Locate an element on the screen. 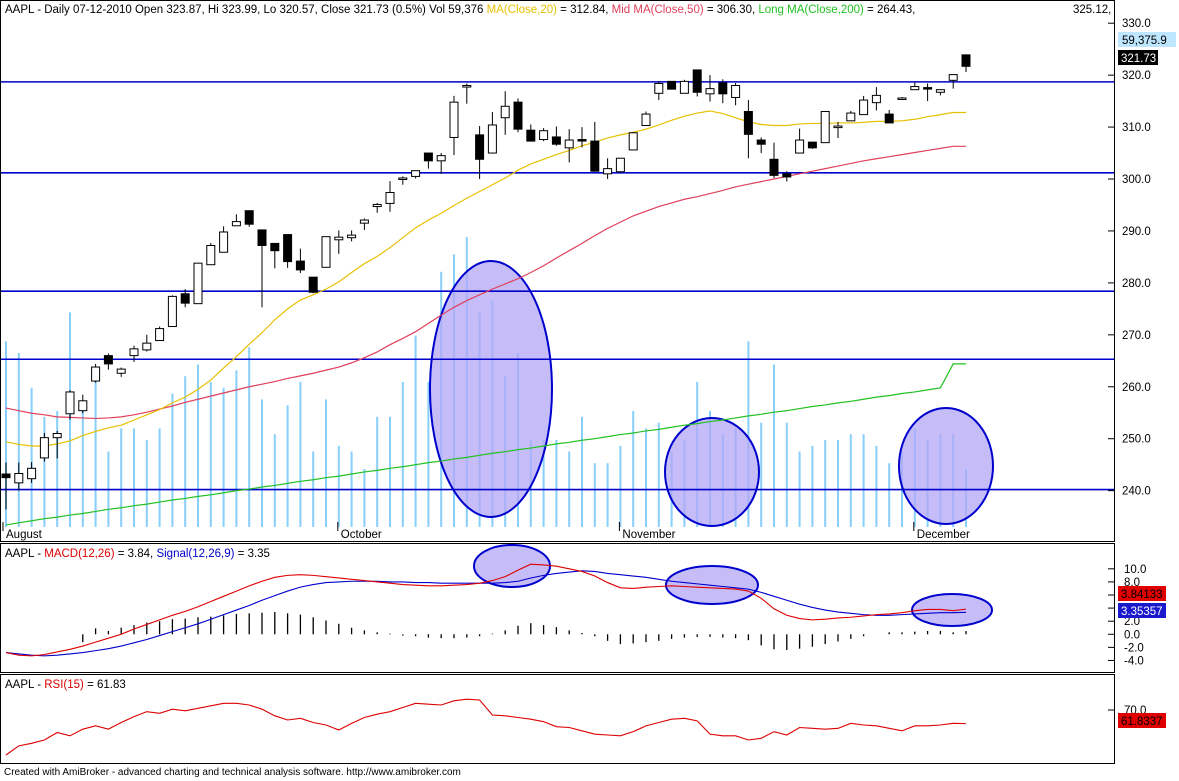 This screenshot has height=781, width=1179. signal-header-label: Signal(12,26,9) is located at coordinates (195, 554).